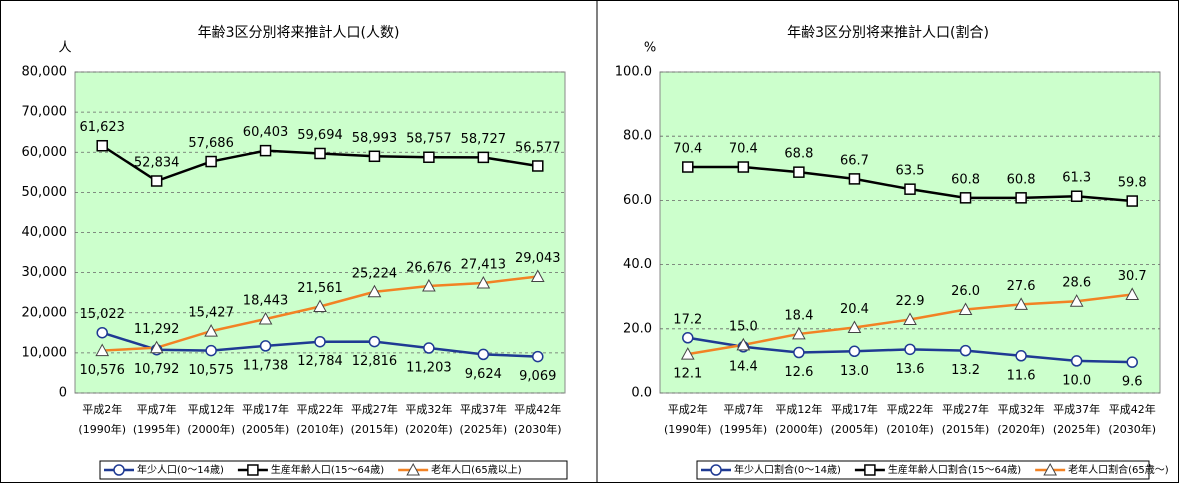 The image size is (1179, 483). Describe the element at coordinates (266, 365) in the screenshot. I see `data-label: 11,738` at that location.